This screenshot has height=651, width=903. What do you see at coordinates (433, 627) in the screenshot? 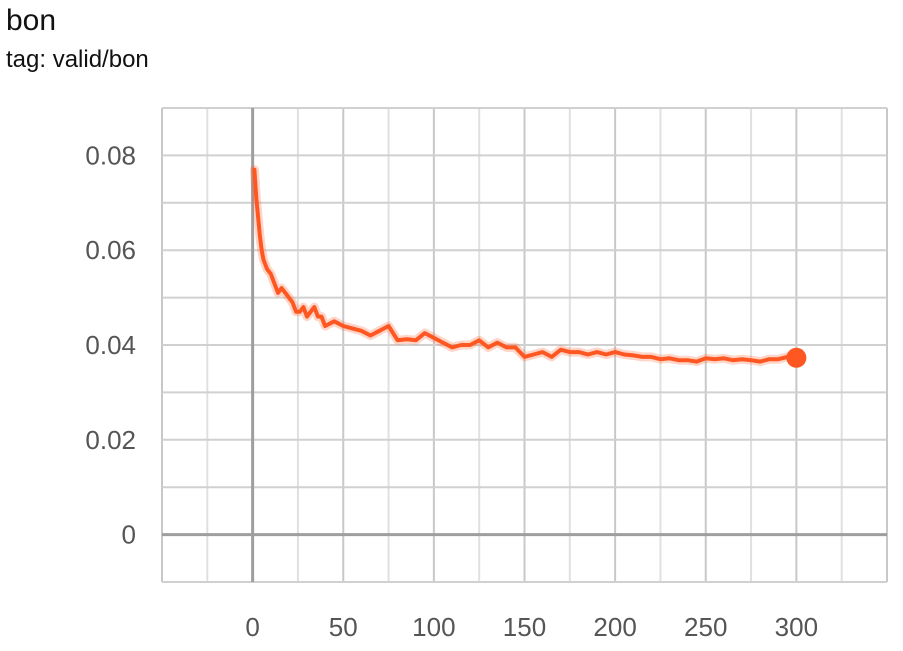
I see `x-tick-label: 100` at bounding box center [433, 627].